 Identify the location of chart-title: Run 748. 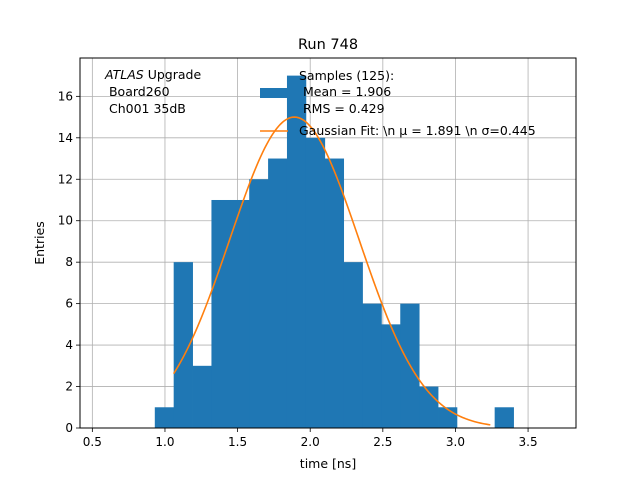
(328, 45).